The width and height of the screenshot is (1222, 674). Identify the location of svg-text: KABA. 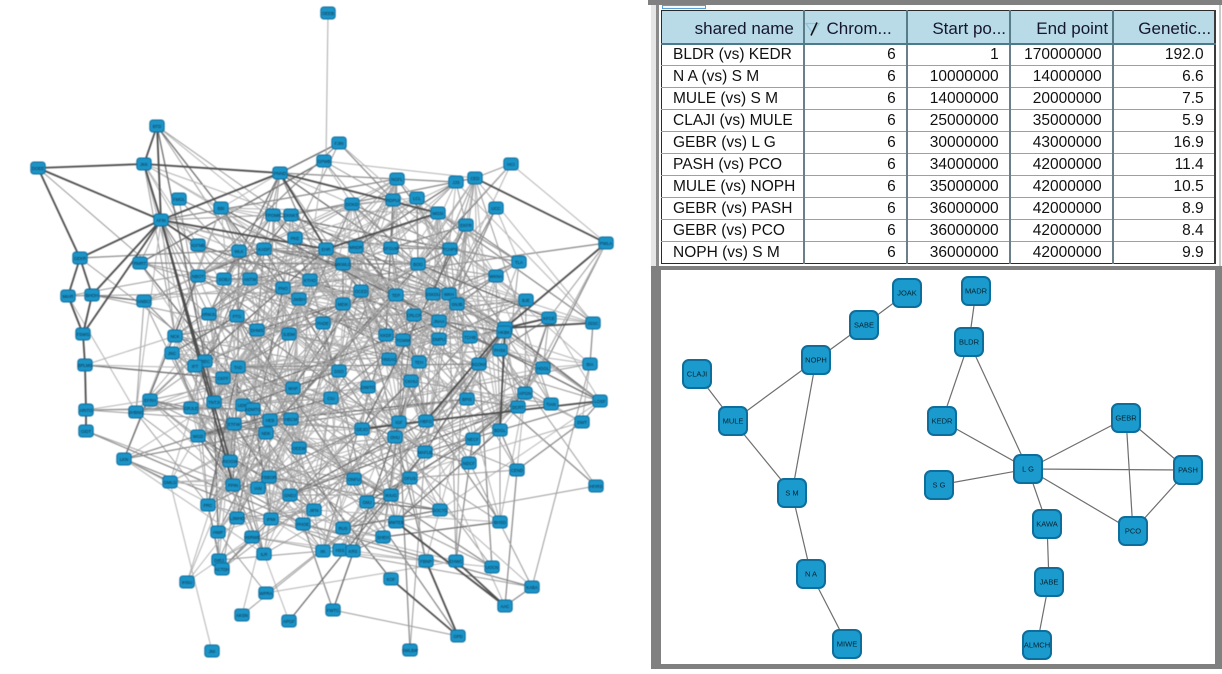
(532, 587).